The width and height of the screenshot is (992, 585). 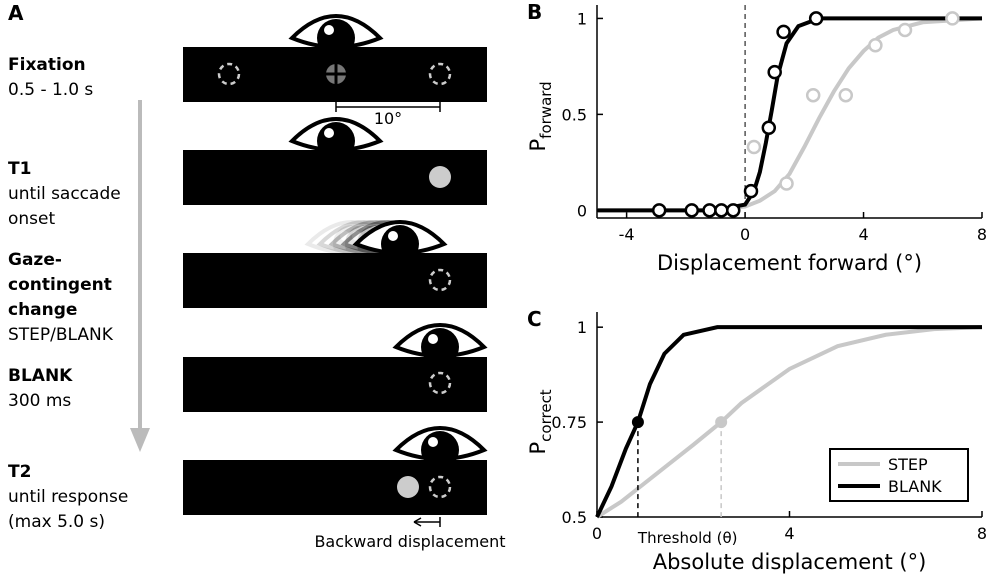 I want to click on step-title: BLANK, so click(x=40, y=376).